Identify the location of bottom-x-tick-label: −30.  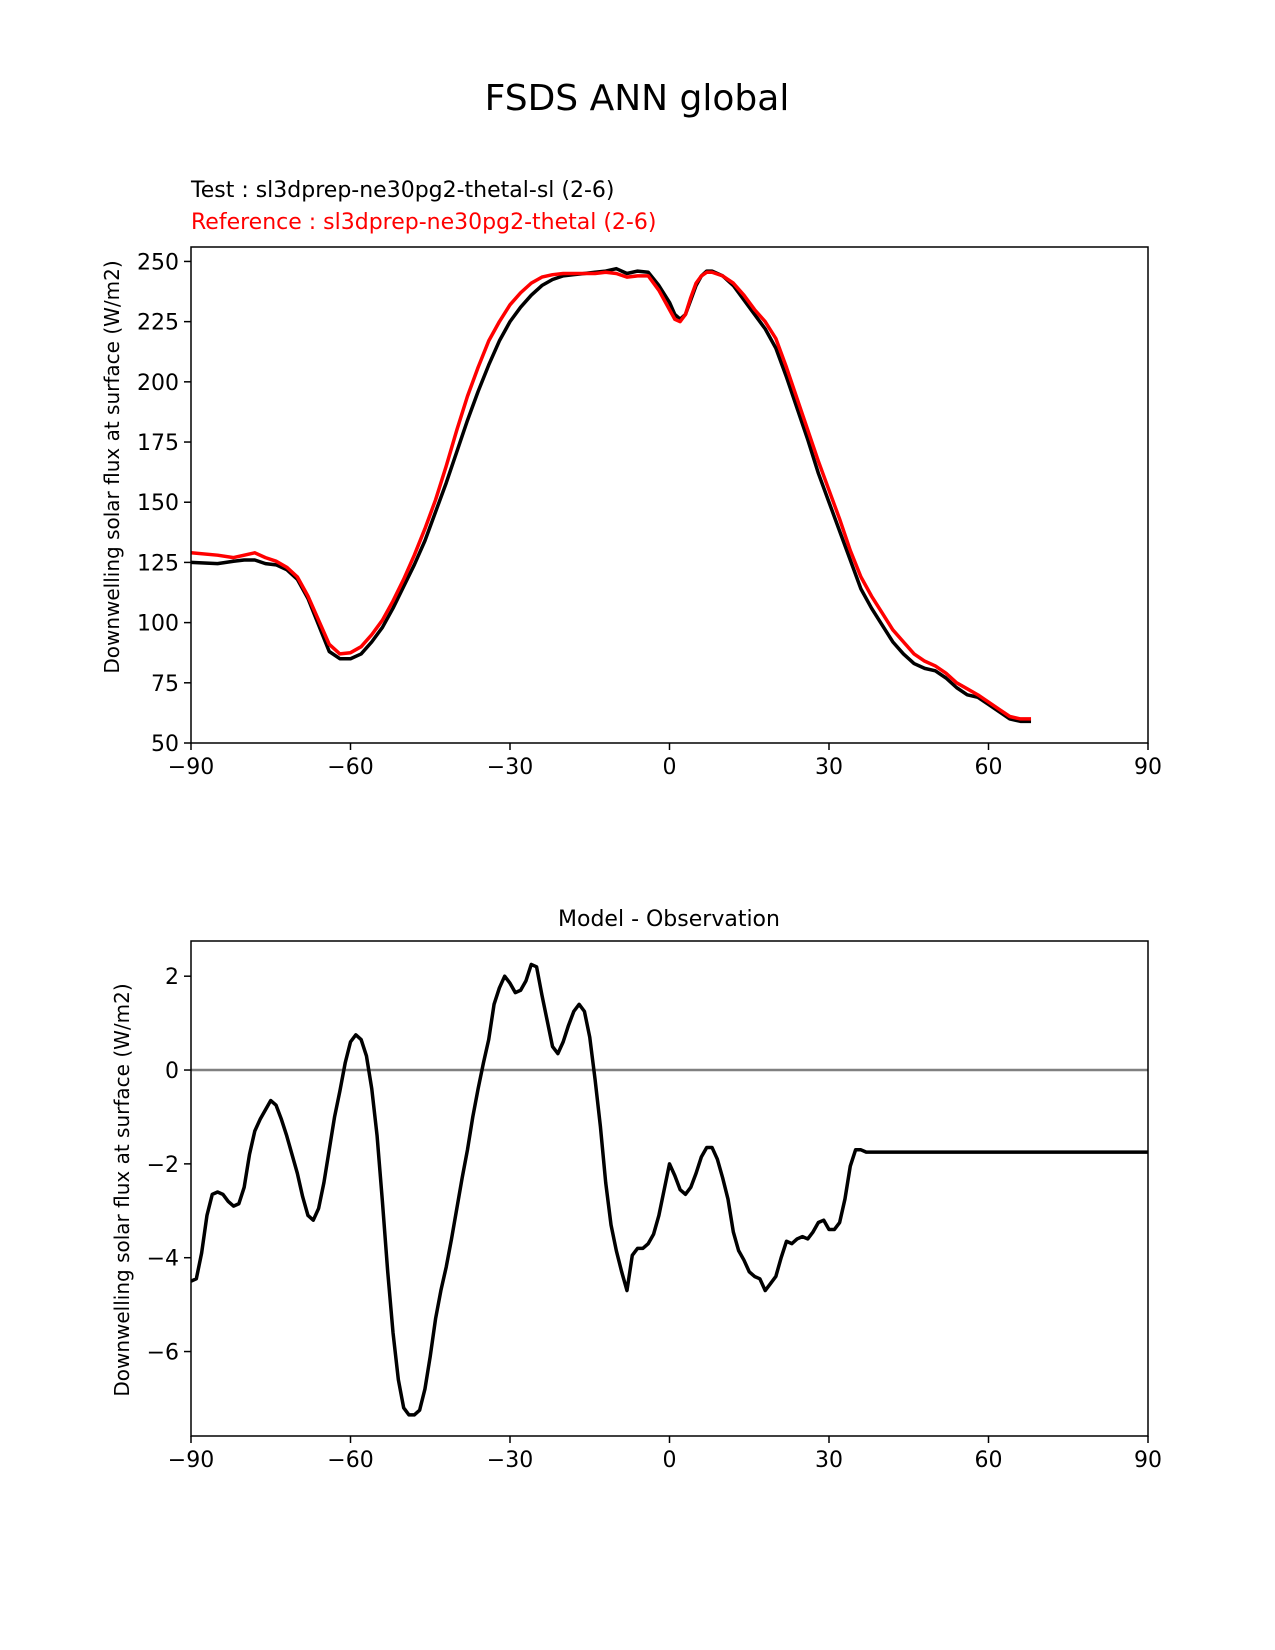
(510, 1460).